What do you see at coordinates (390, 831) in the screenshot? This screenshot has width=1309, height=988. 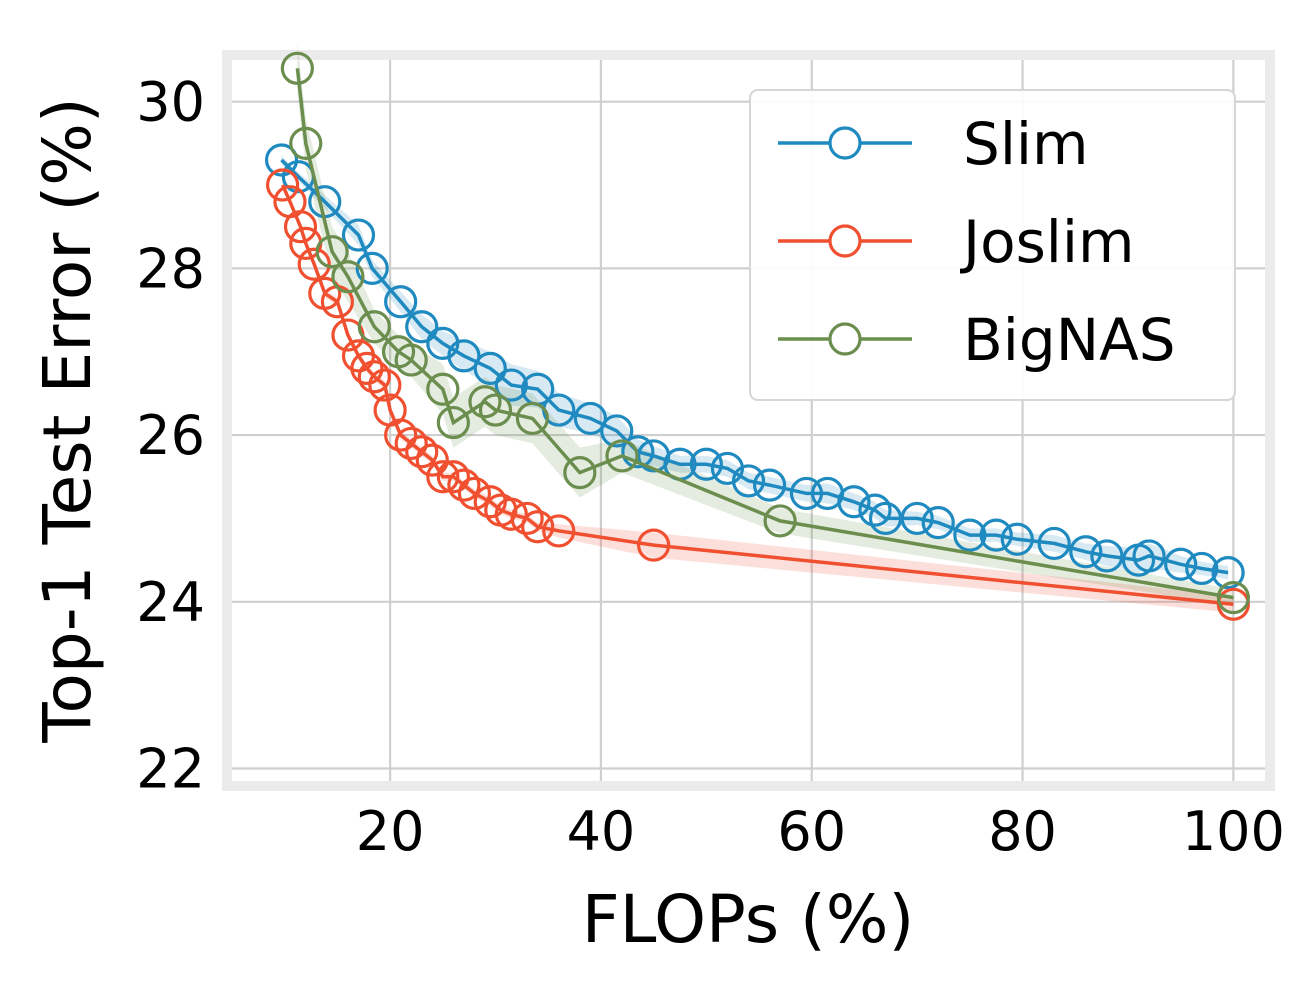 I see `x-tick-label: 20` at bounding box center [390, 831].